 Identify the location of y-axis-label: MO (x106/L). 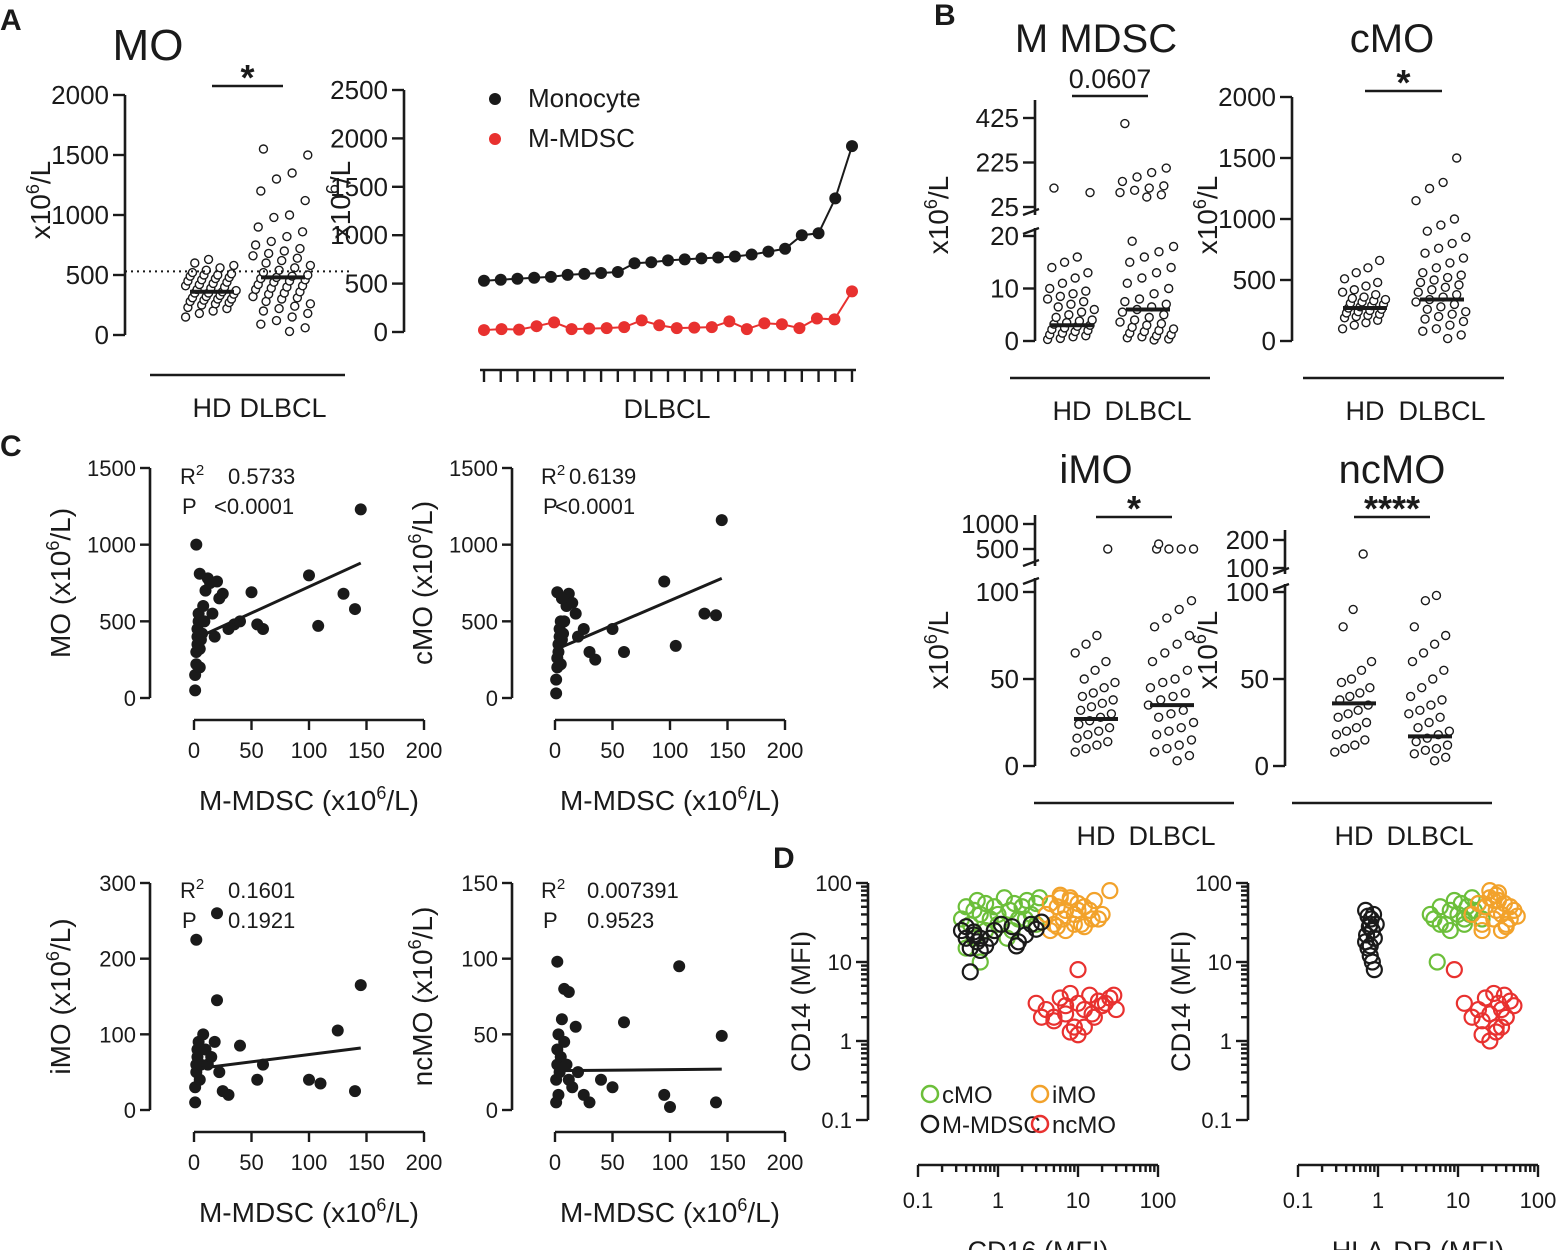
(59, 583).